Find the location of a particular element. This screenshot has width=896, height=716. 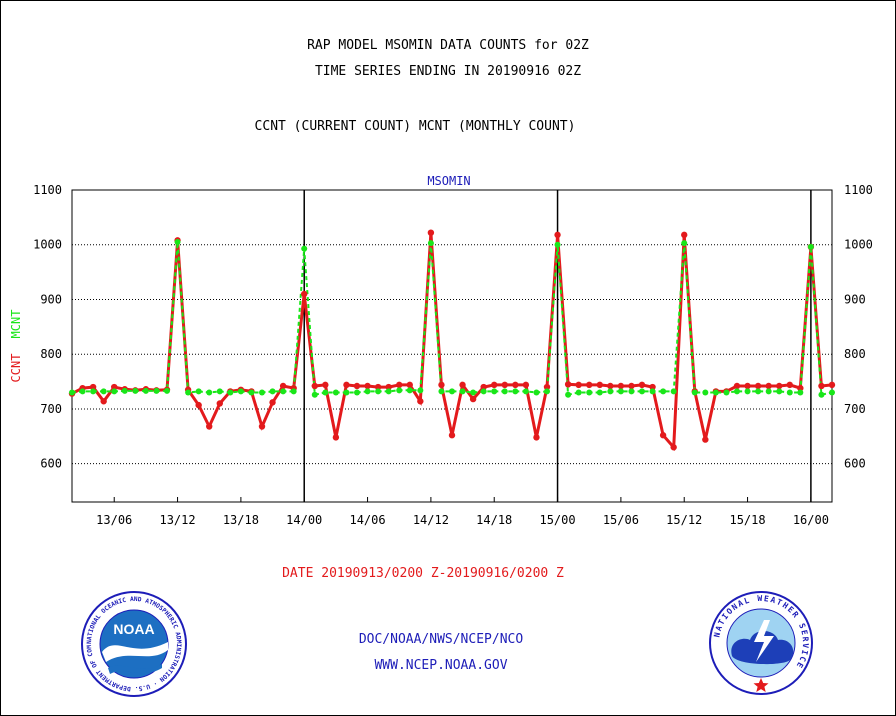

y-tick-label-right: 600 is located at coordinates (855, 464).